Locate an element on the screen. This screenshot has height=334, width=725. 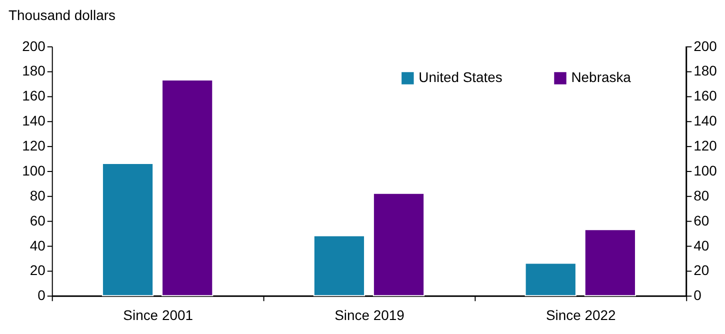
y2-tick-label: 80 is located at coordinates (702, 195).